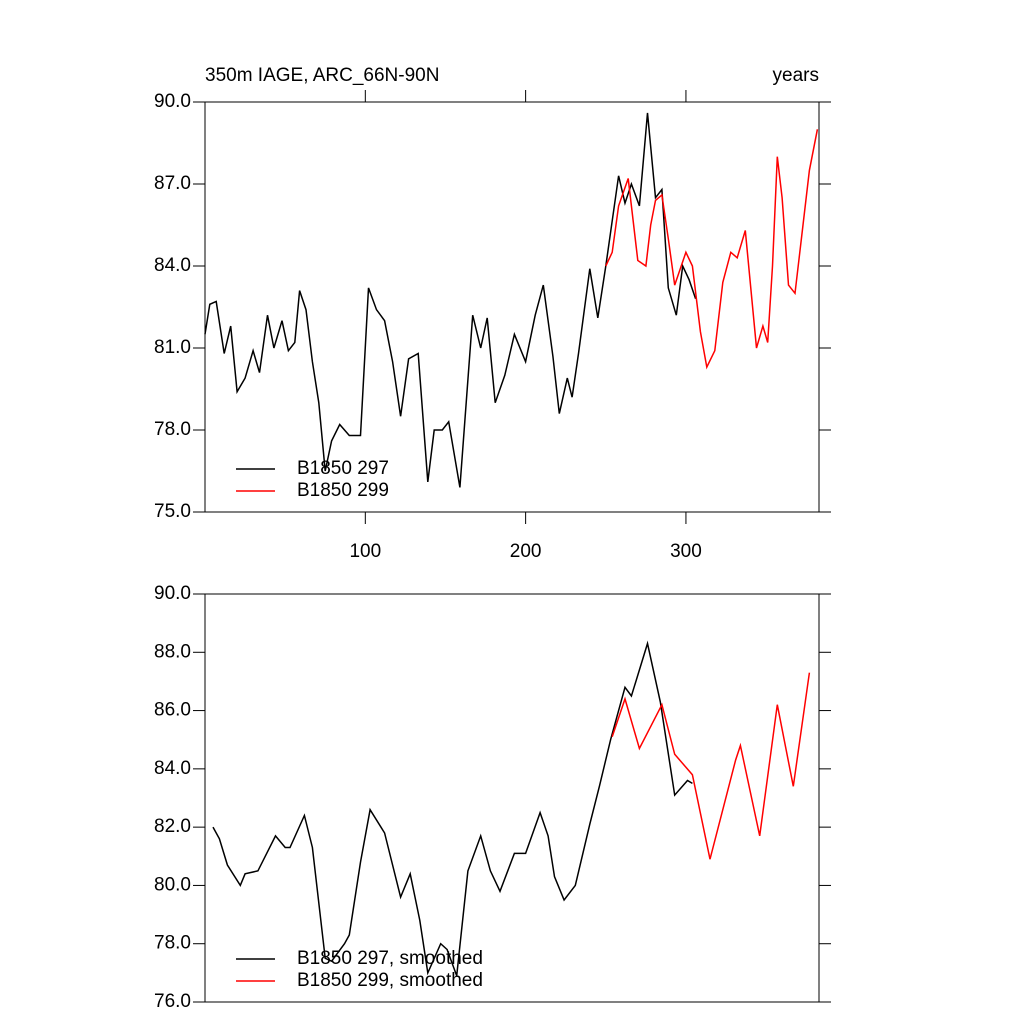 The height and width of the screenshot is (1024, 1024). Describe the element at coordinates (172, 710) in the screenshot. I see `y-tick-label: 86.0` at that location.